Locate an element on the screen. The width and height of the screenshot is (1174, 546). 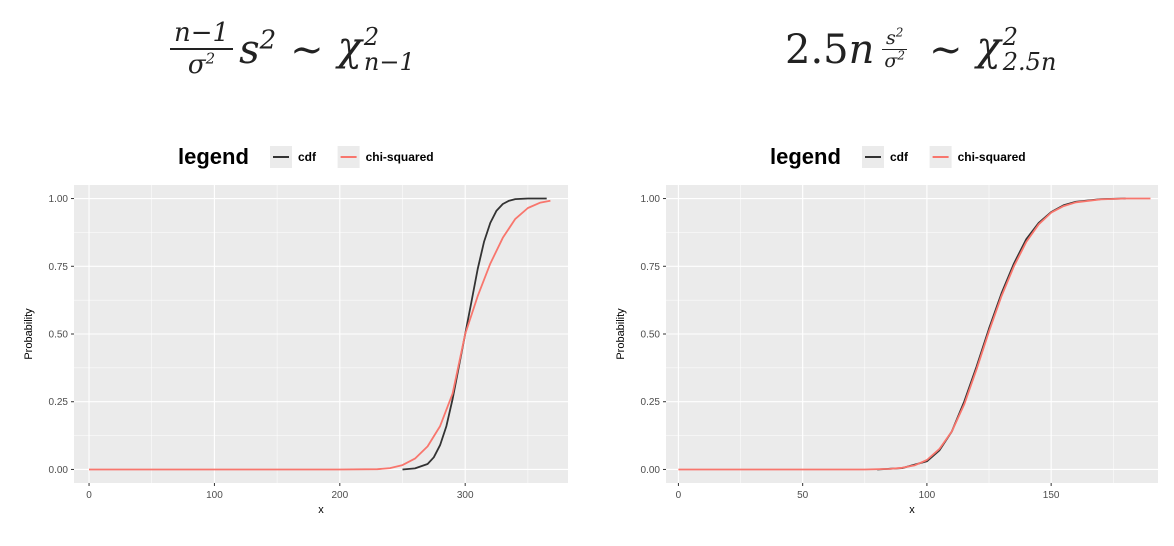
formula-right-chi: χ 2 2.5n is located at coordinates (1016, 50).